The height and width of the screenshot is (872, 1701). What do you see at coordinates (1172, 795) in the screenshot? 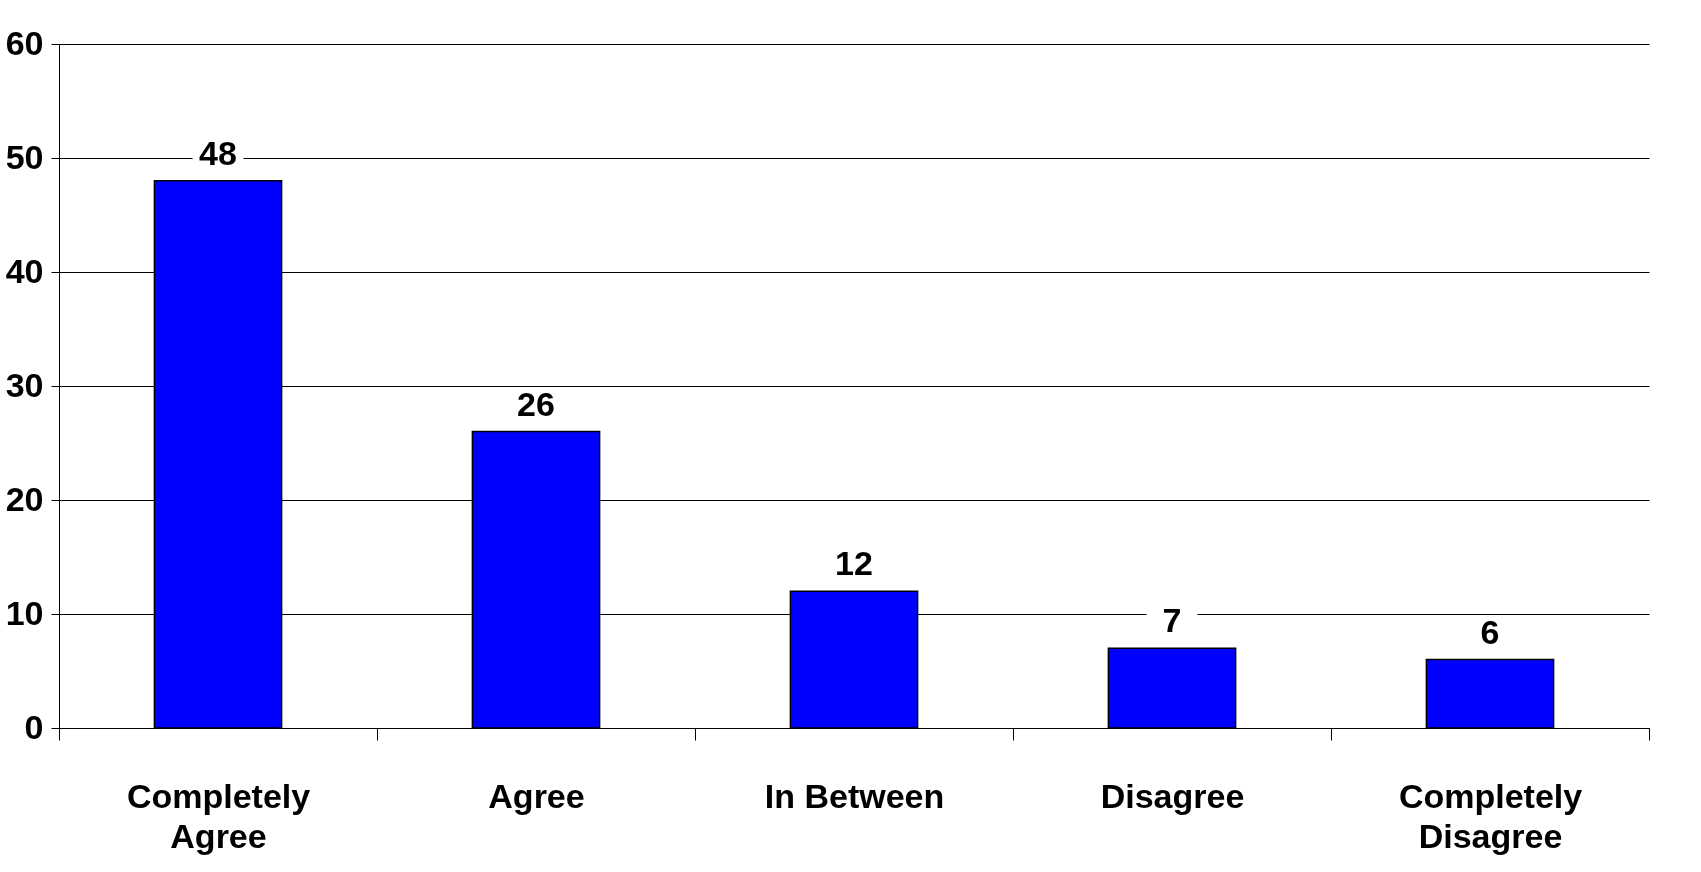
I see `x-tick-label: Disagree` at bounding box center [1172, 795].